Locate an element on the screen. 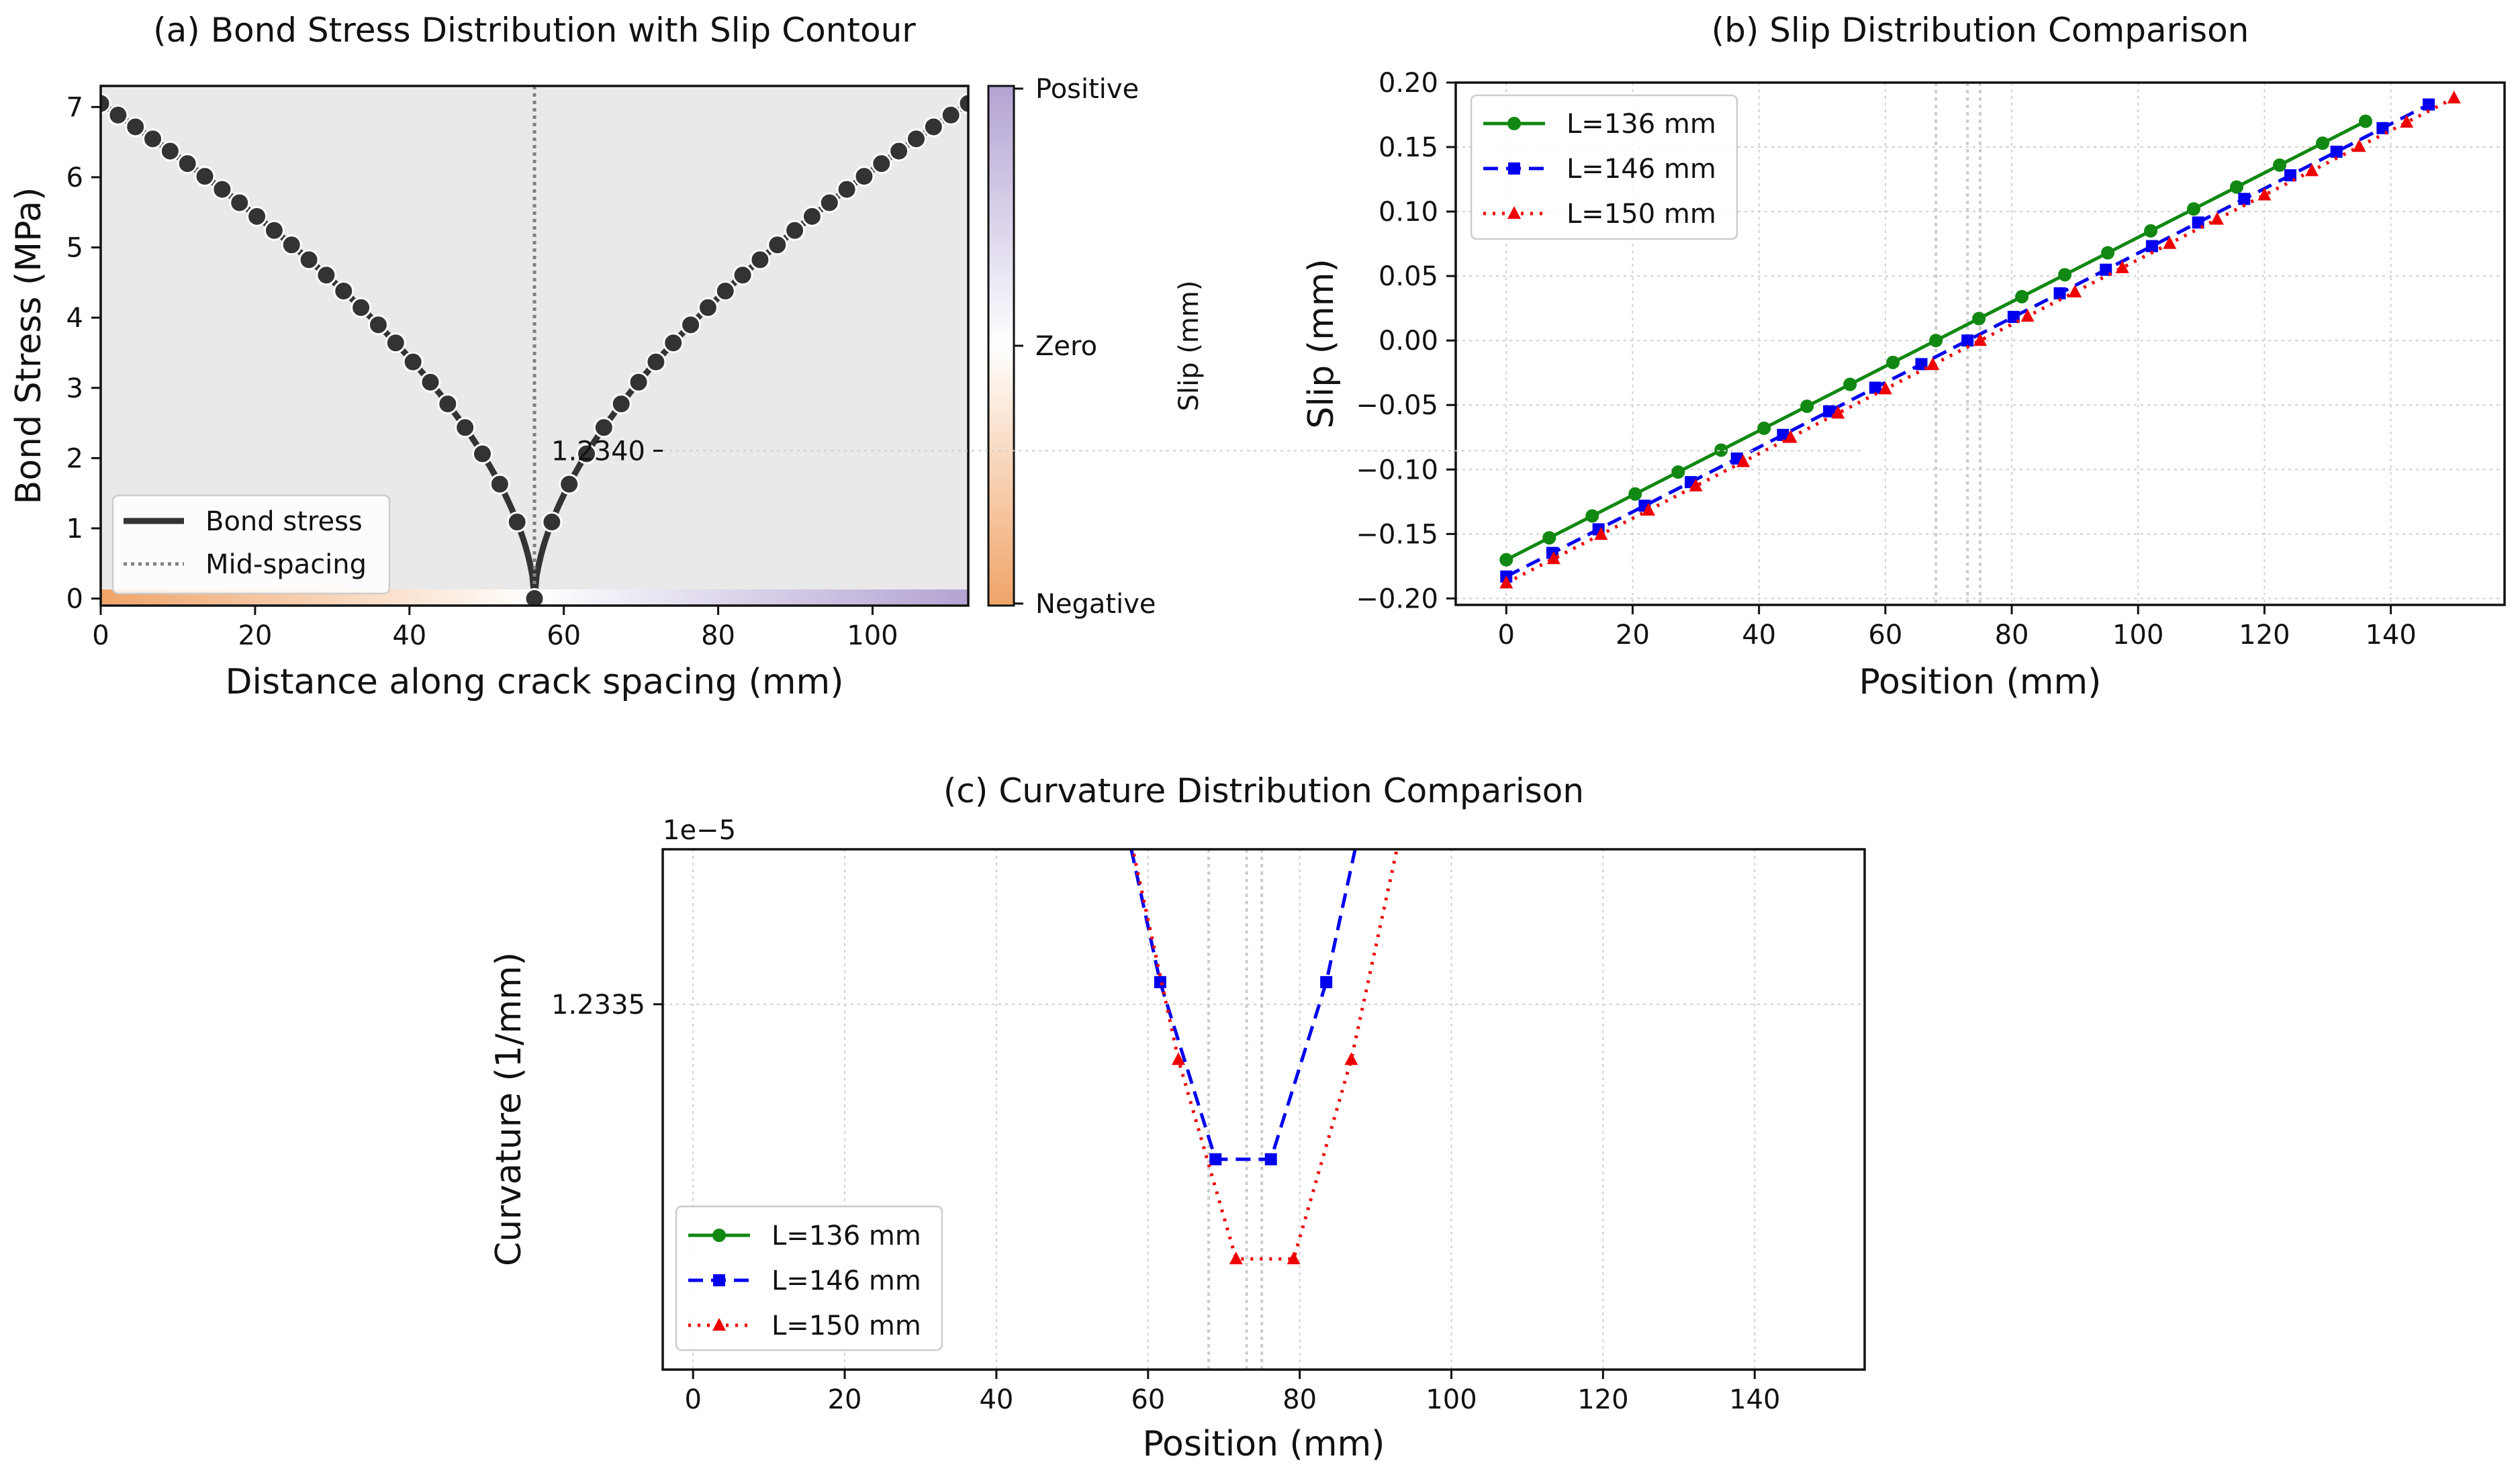 The image size is (2520, 1477). b-data-point: L=150 mm: 142.5, 0.169 is located at coordinates (2407, 121).